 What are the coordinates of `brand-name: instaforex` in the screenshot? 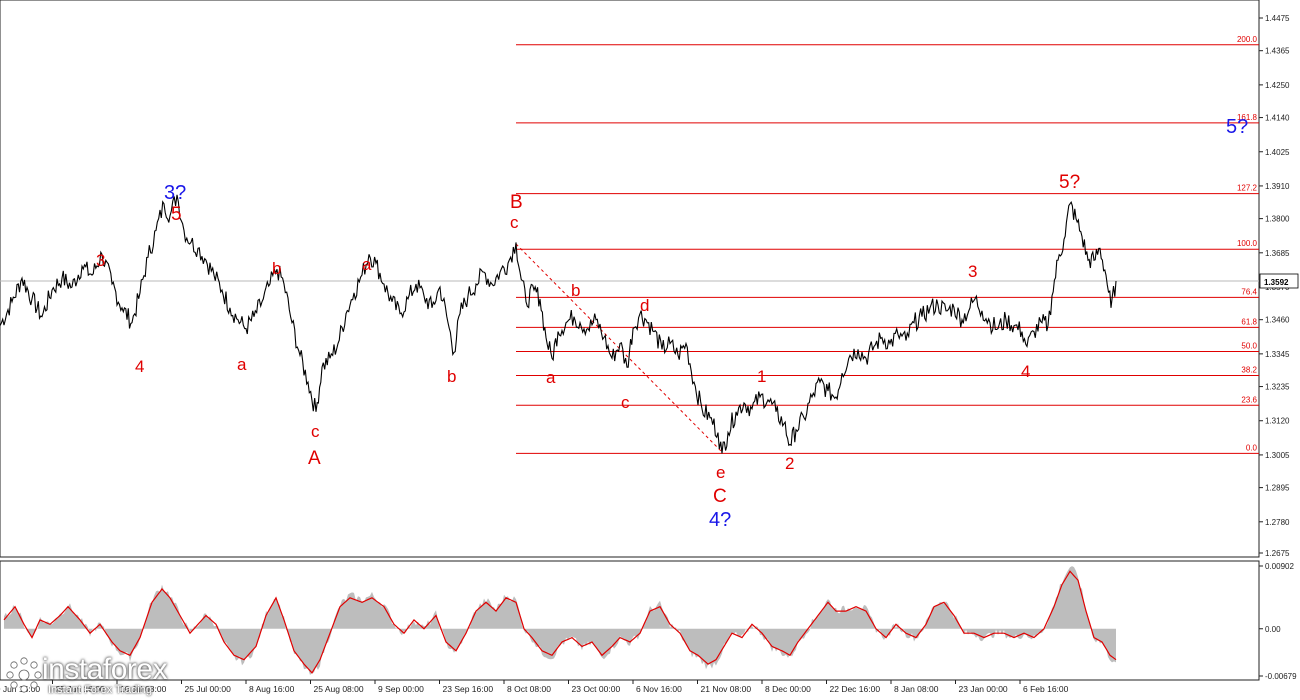 It's located at (105, 669).